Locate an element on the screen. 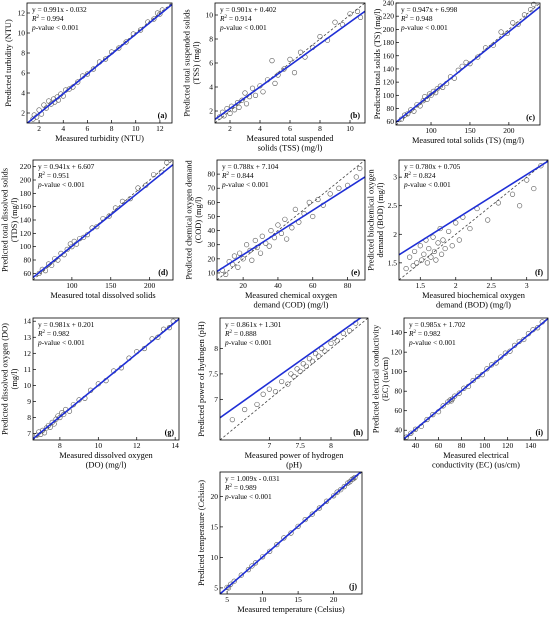 This screenshot has width=550, height=620. regression-equation: y = 0.780x + 0.705 is located at coordinates (432, 166).